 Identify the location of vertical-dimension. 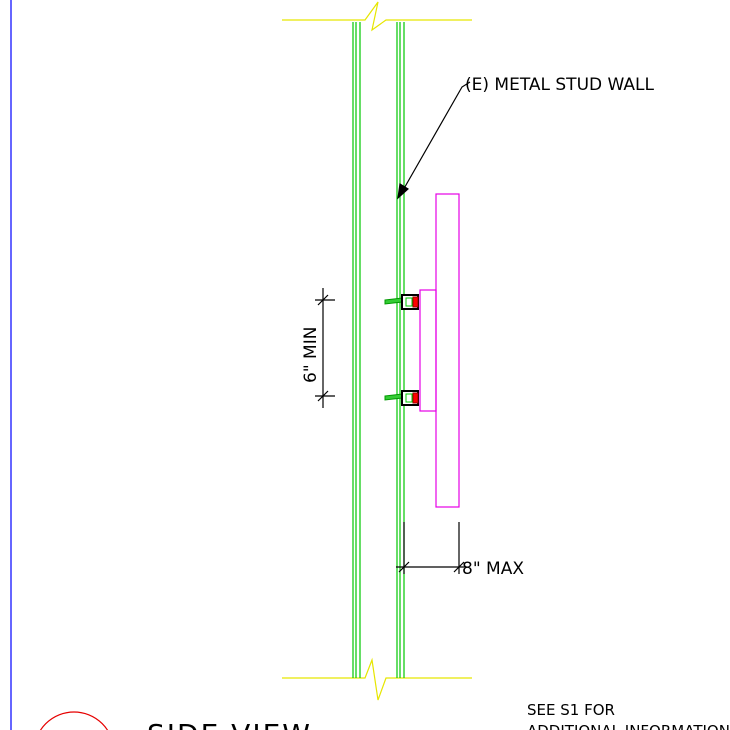
(325, 348).